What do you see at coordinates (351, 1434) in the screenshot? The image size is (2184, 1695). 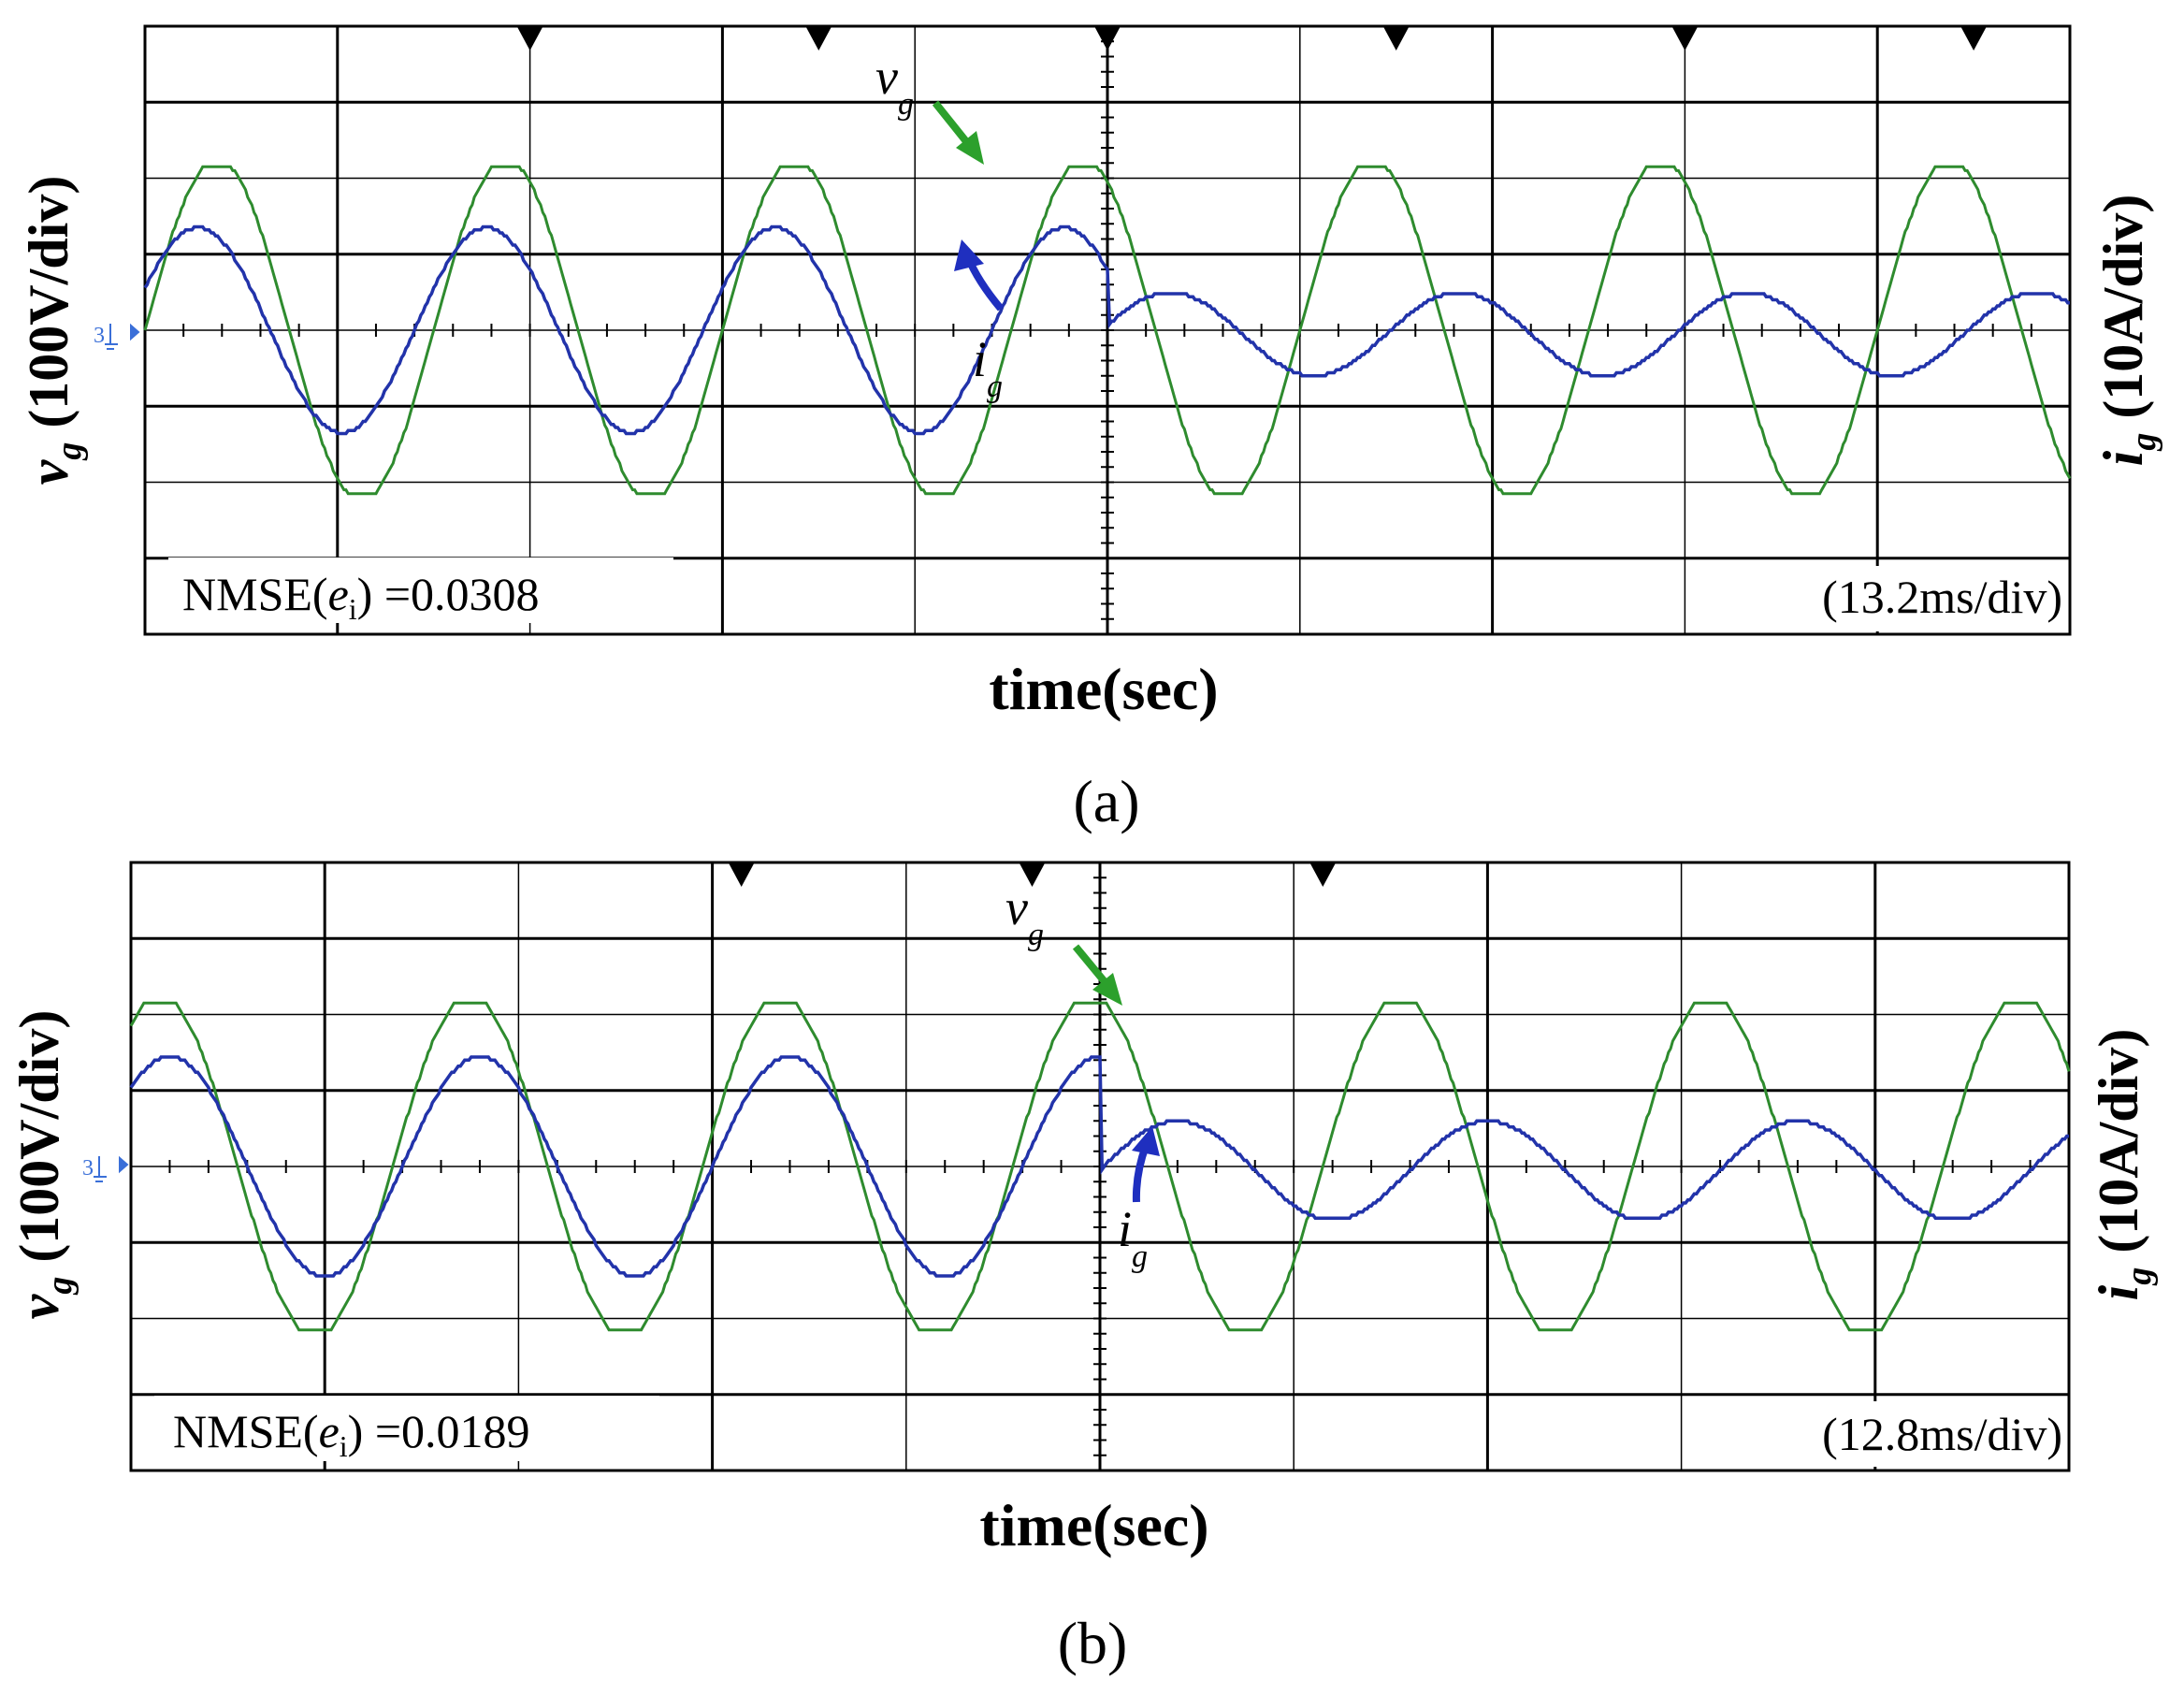 I see `nmse-label: NMSE(ei) =0.0189` at bounding box center [351, 1434].